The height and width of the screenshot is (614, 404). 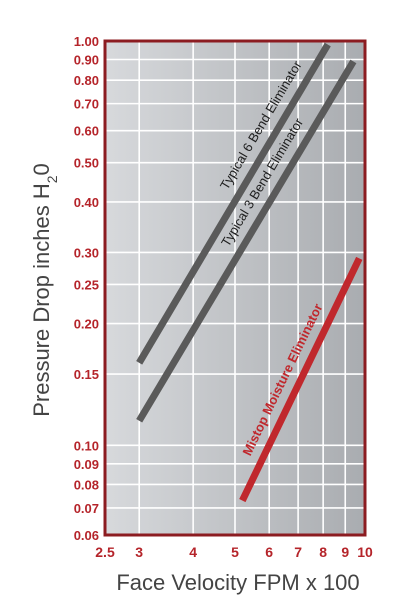 What do you see at coordinates (86, 508) in the screenshot?
I see `y-tick-label: 0.07` at bounding box center [86, 508].